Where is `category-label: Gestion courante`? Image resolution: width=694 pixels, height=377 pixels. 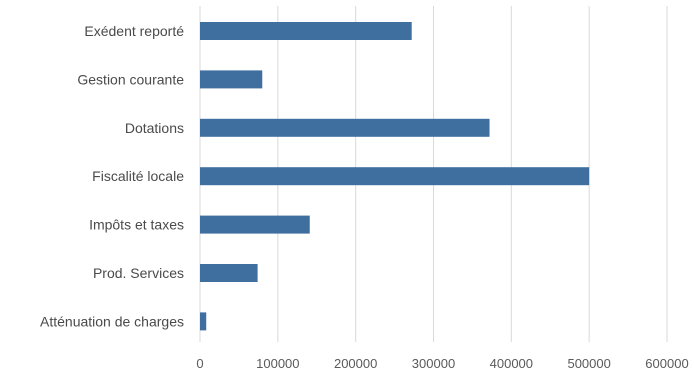
category-label: Gestion courante is located at coordinates (130, 79).